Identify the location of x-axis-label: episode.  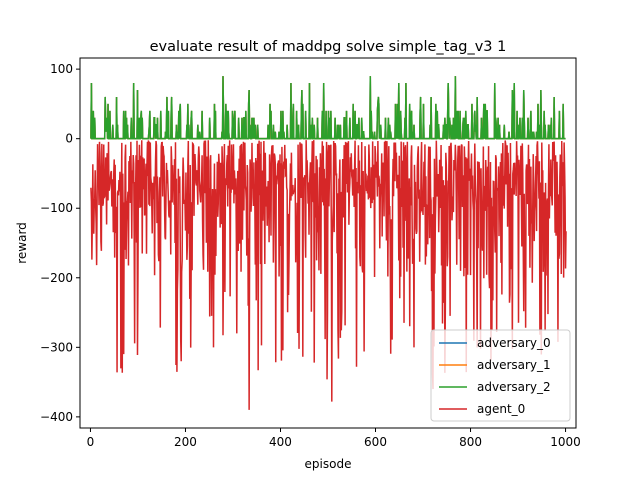
(328, 464).